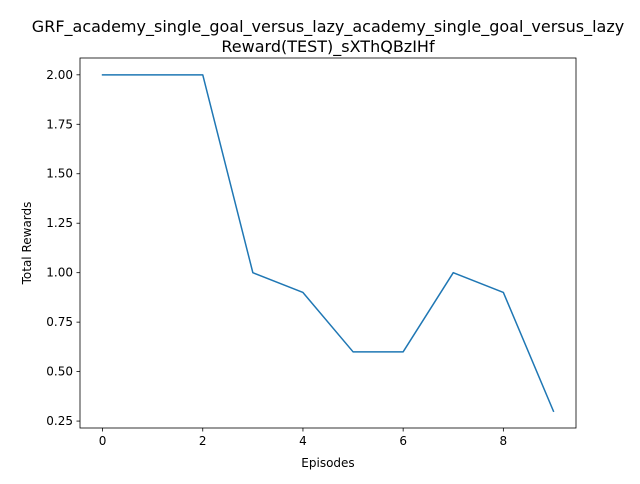 The image size is (640, 484). Describe the element at coordinates (59, 372) in the screenshot. I see `y-tick-label: 0.50` at that location.